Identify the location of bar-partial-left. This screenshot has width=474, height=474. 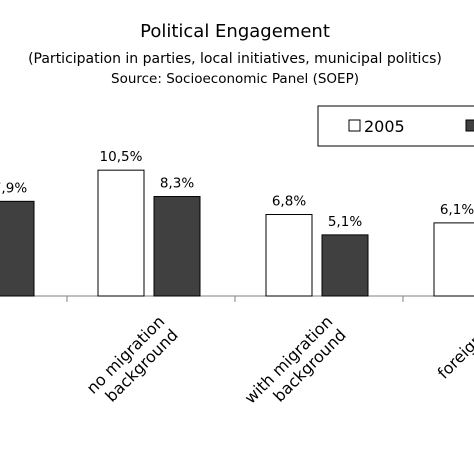
(17, 248).